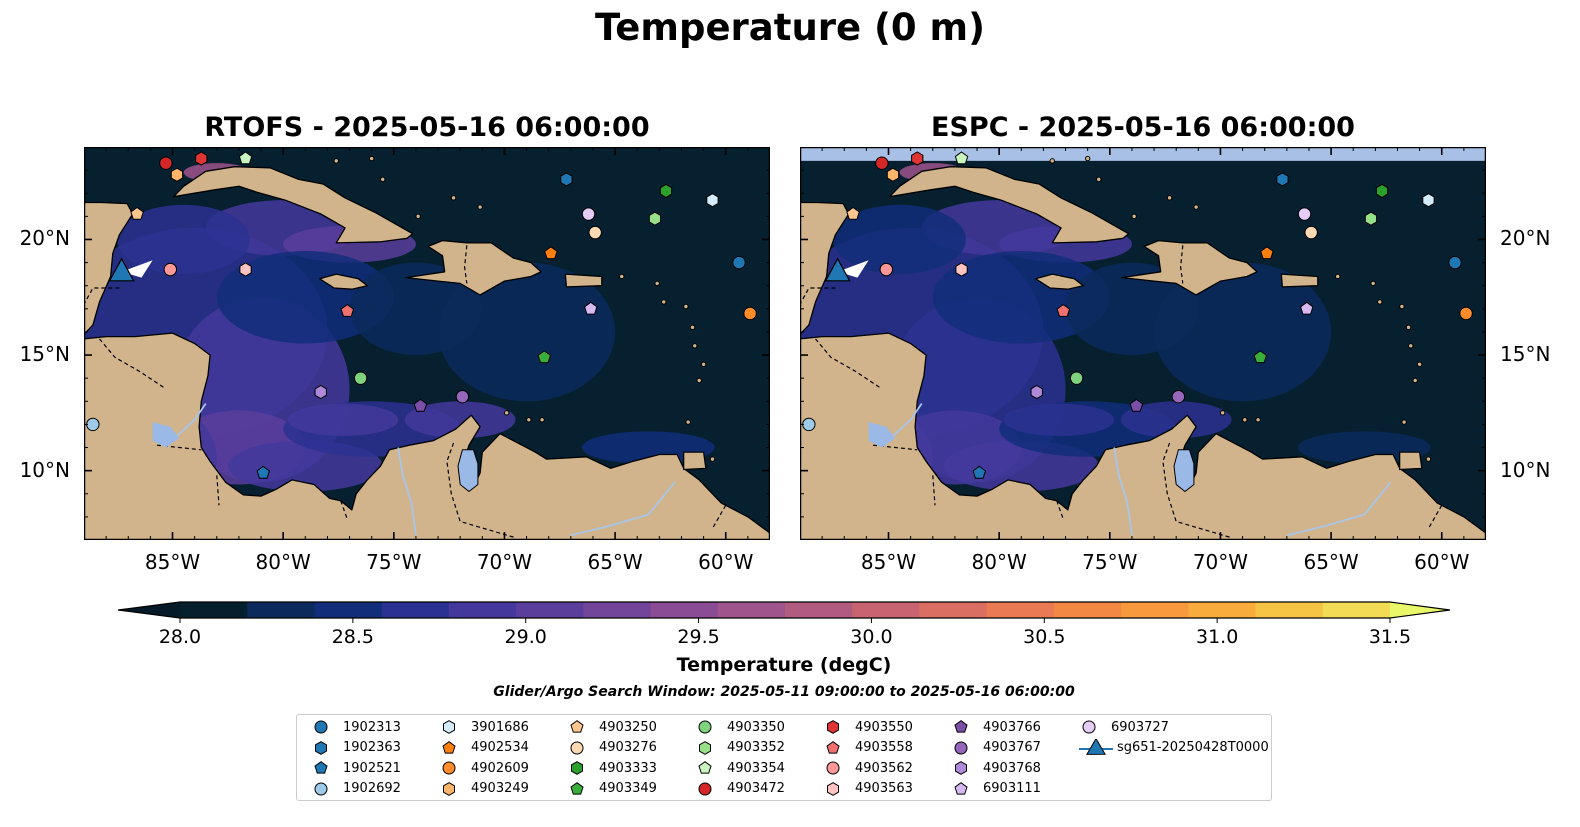 Image resolution: width=1580 pixels, height=827 pixels. Describe the element at coordinates (180, 637) in the screenshot. I see `colorbar-tick-label: 28.0` at that location.